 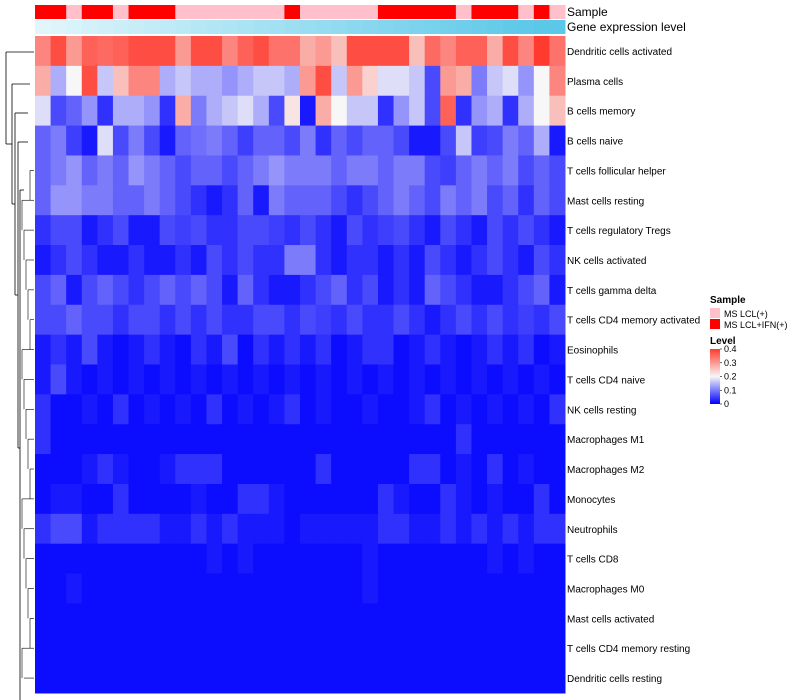 What do you see at coordinates (616, 171) in the screenshot?
I see `row-label: T cells follicular helper` at bounding box center [616, 171].